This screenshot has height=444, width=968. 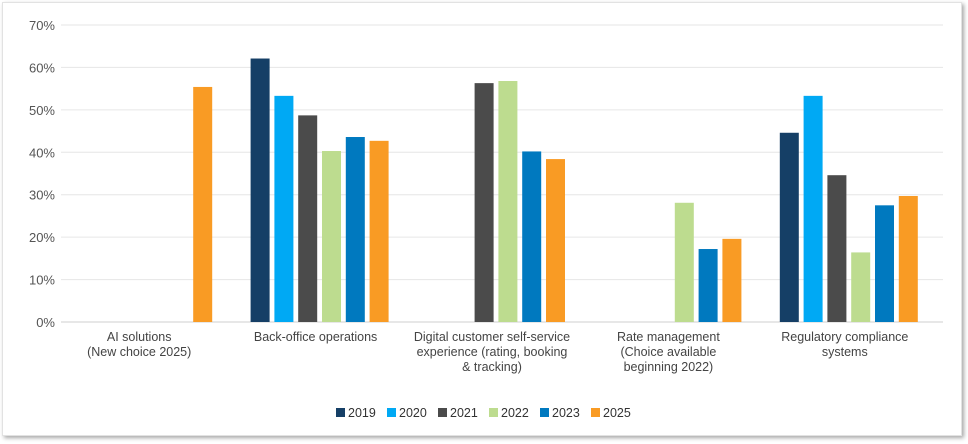 I want to click on legend-swatch-2025, so click(x=595, y=412).